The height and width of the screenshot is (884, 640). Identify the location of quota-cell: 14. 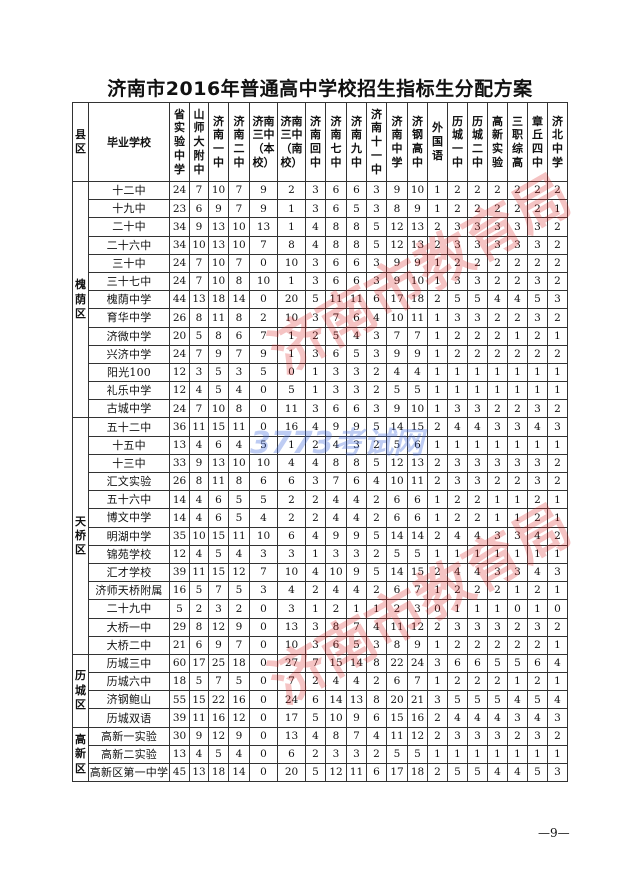
(179, 500).